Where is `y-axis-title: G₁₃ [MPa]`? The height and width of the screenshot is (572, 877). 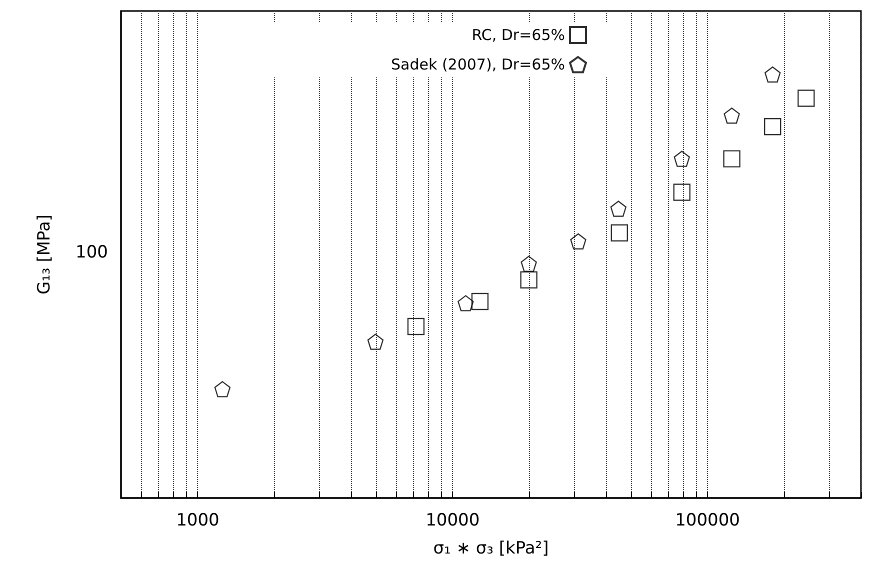
y-axis-title: G₁₃ [MPa] is located at coordinates (44, 254).